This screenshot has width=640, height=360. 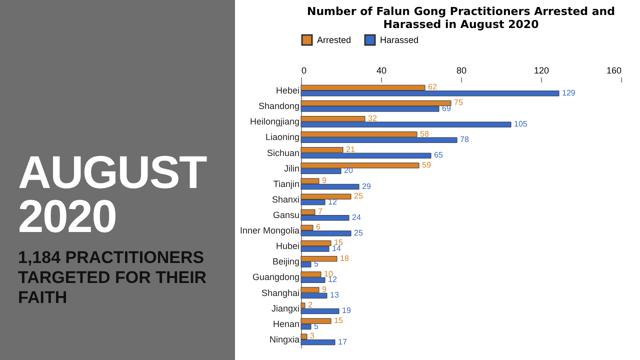 I want to click on y-tick-label: Sichuan, so click(x=283, y=153).